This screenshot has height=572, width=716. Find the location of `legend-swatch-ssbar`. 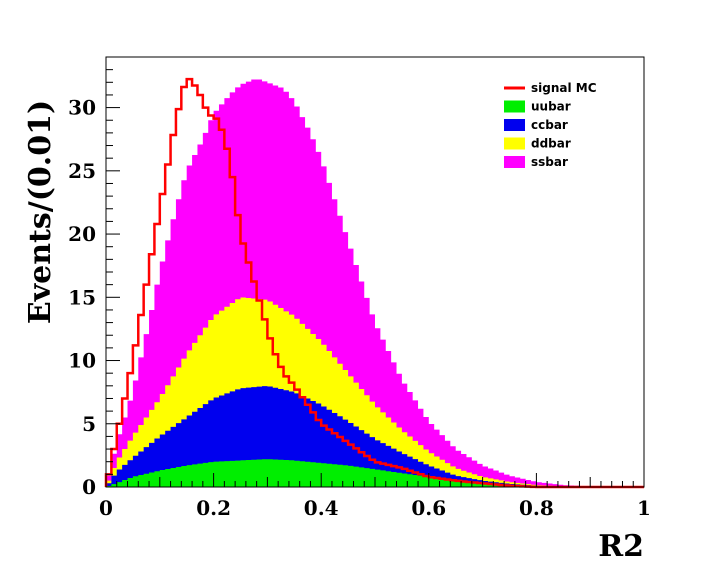

legend-swatch-ssbar is located at coordinates (514, 162).